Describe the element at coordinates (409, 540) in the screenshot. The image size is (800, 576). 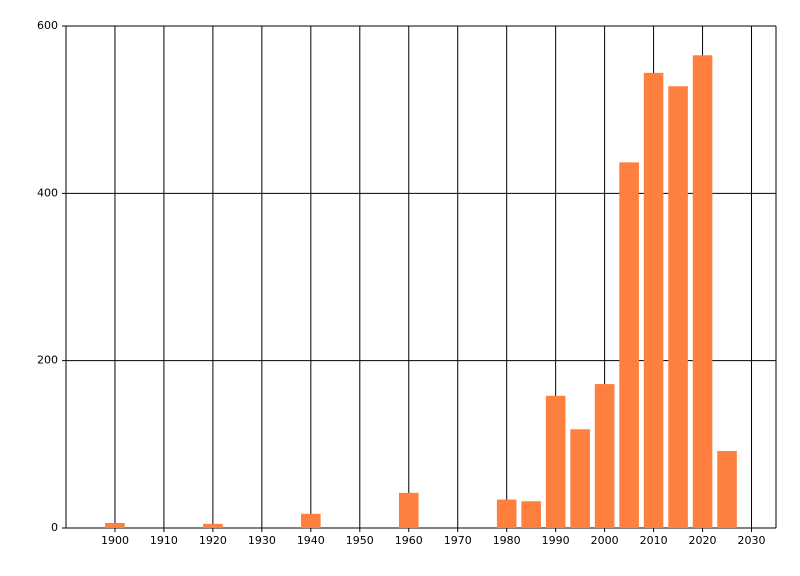
I see `x-tick-label: 1960` at that location.